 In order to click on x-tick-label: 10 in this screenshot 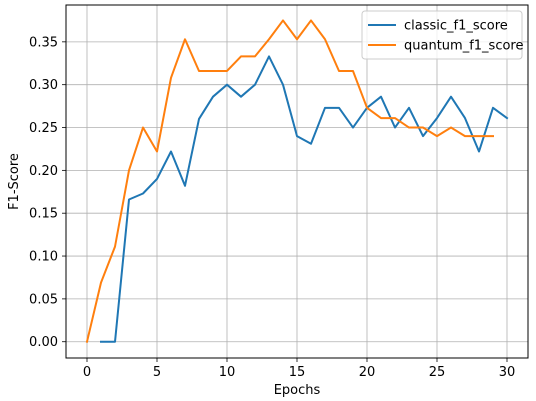, I will do `click(227, 372)`.